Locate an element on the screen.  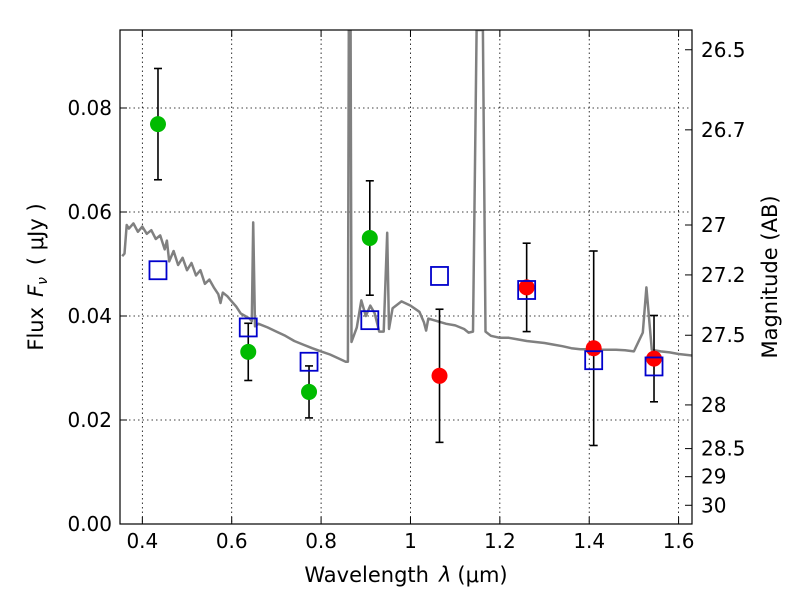
magnitude-tick-label: 28 is located at coordinates (713, 405).